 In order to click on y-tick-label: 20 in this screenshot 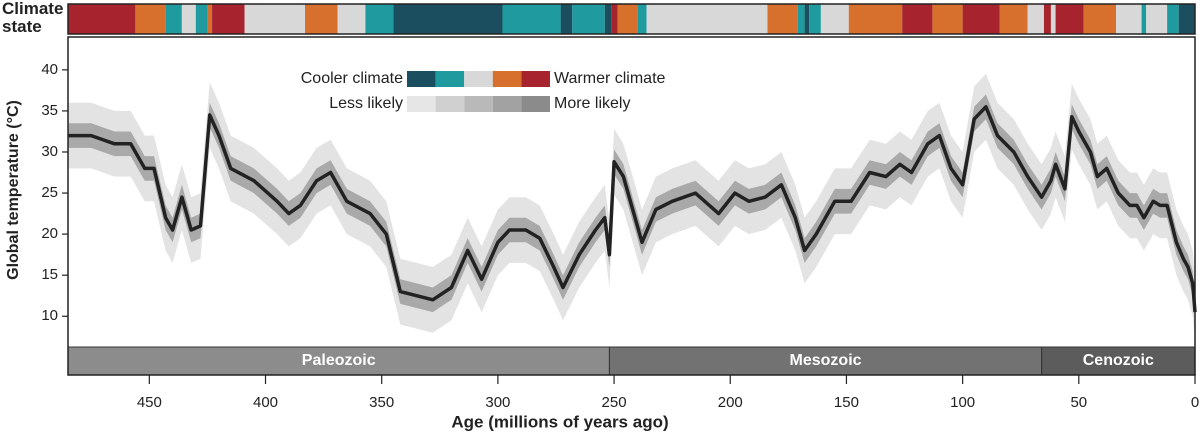, I will do `click(49, 233)`.